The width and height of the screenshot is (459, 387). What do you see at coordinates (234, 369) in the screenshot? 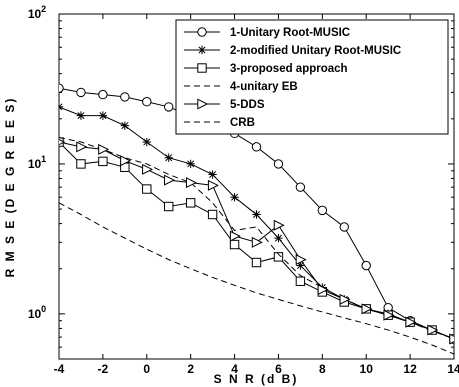
I see `x-tick-label: 4` at bounding box center [234, 369].